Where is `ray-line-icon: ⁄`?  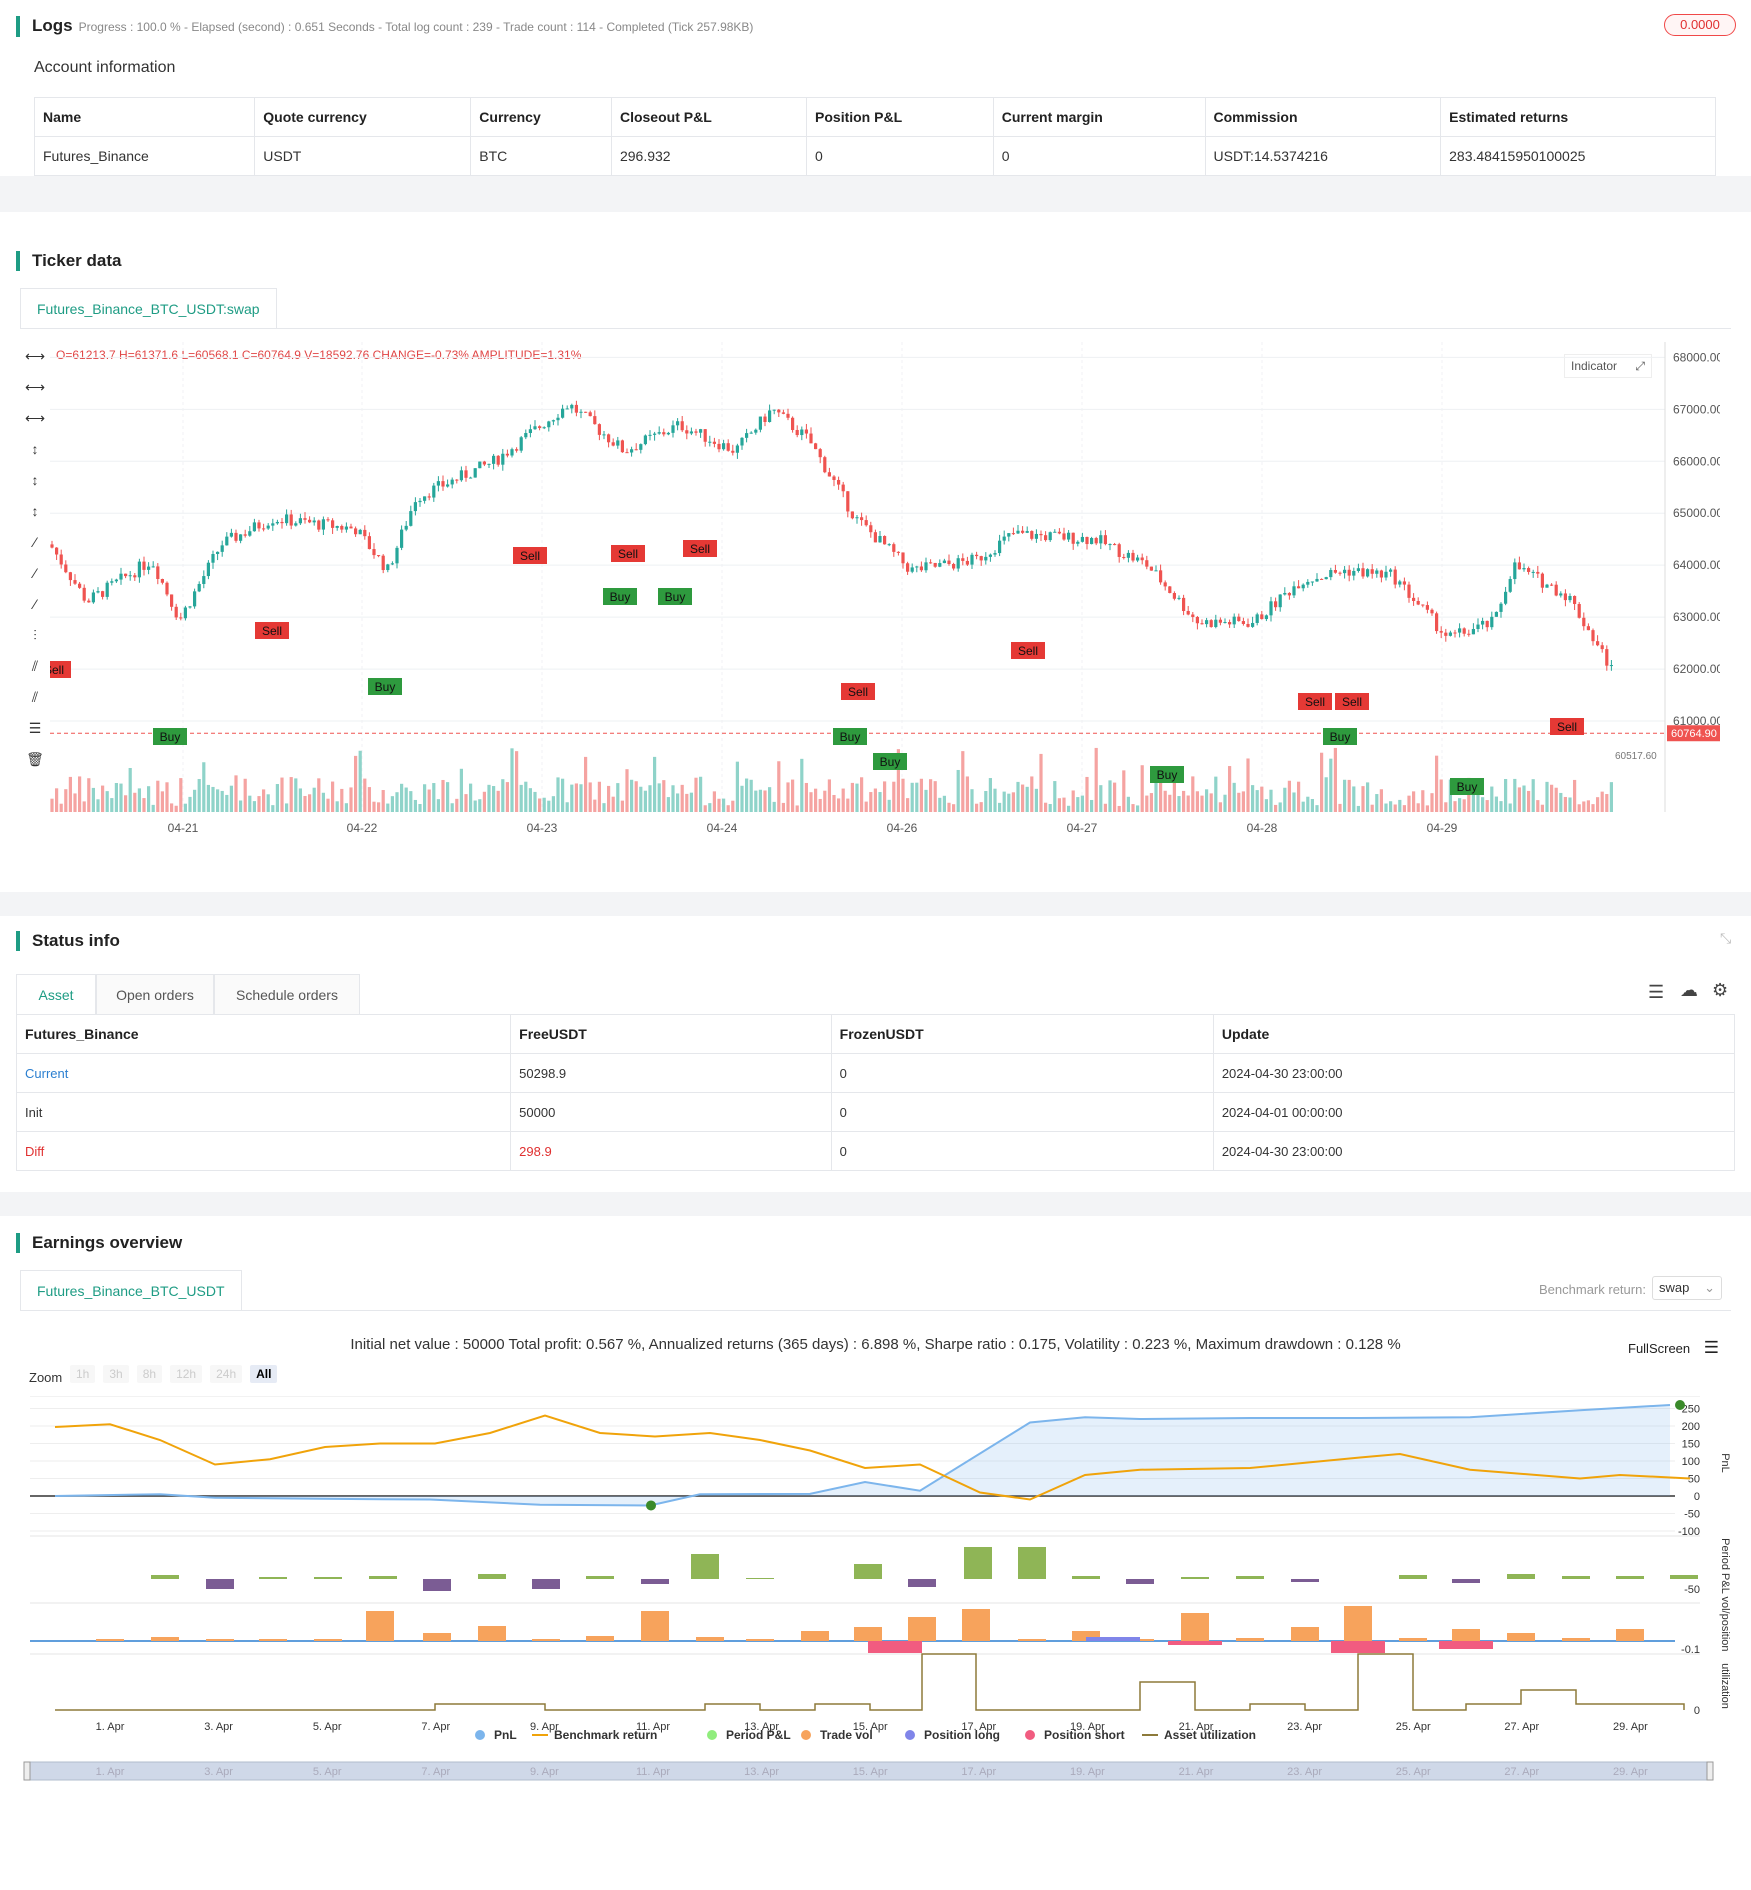
ray-line-icon: ⁄ is located at coordinates (35, 573).